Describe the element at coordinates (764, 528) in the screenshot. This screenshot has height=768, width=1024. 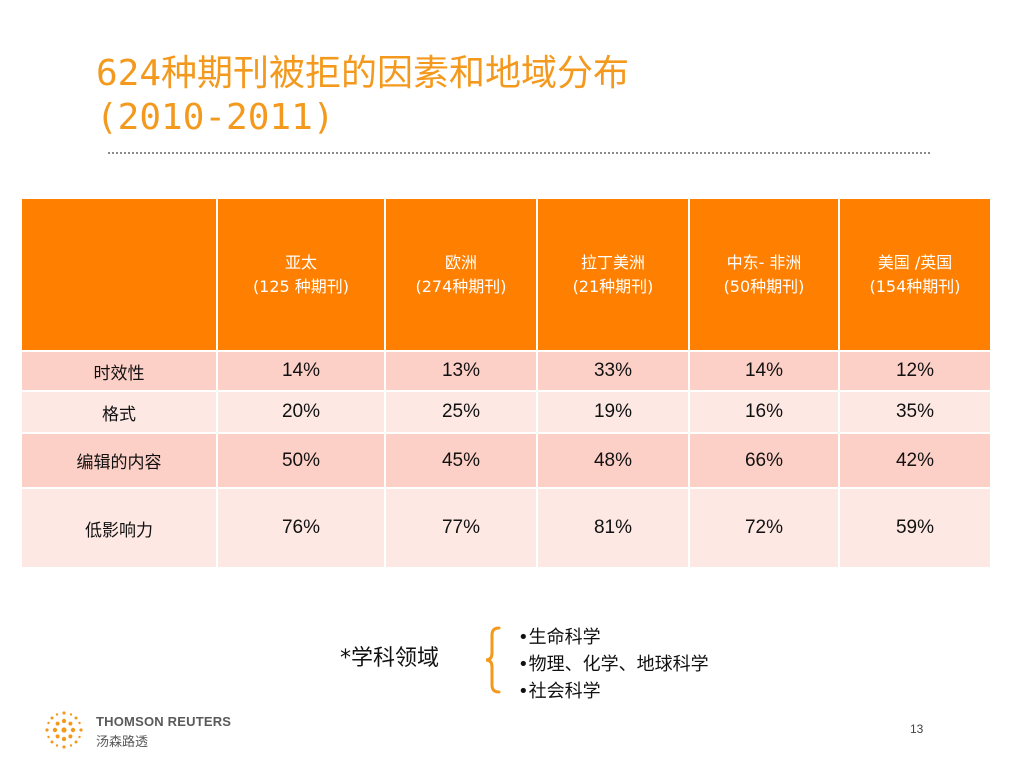
I see `table-cell: 72%` at that location.